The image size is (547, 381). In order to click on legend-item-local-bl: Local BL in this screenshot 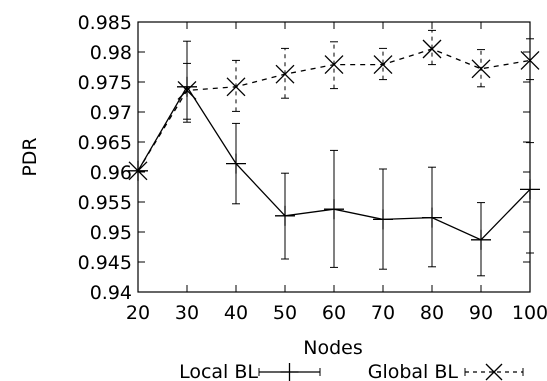, I will do `click(250, 371)`.